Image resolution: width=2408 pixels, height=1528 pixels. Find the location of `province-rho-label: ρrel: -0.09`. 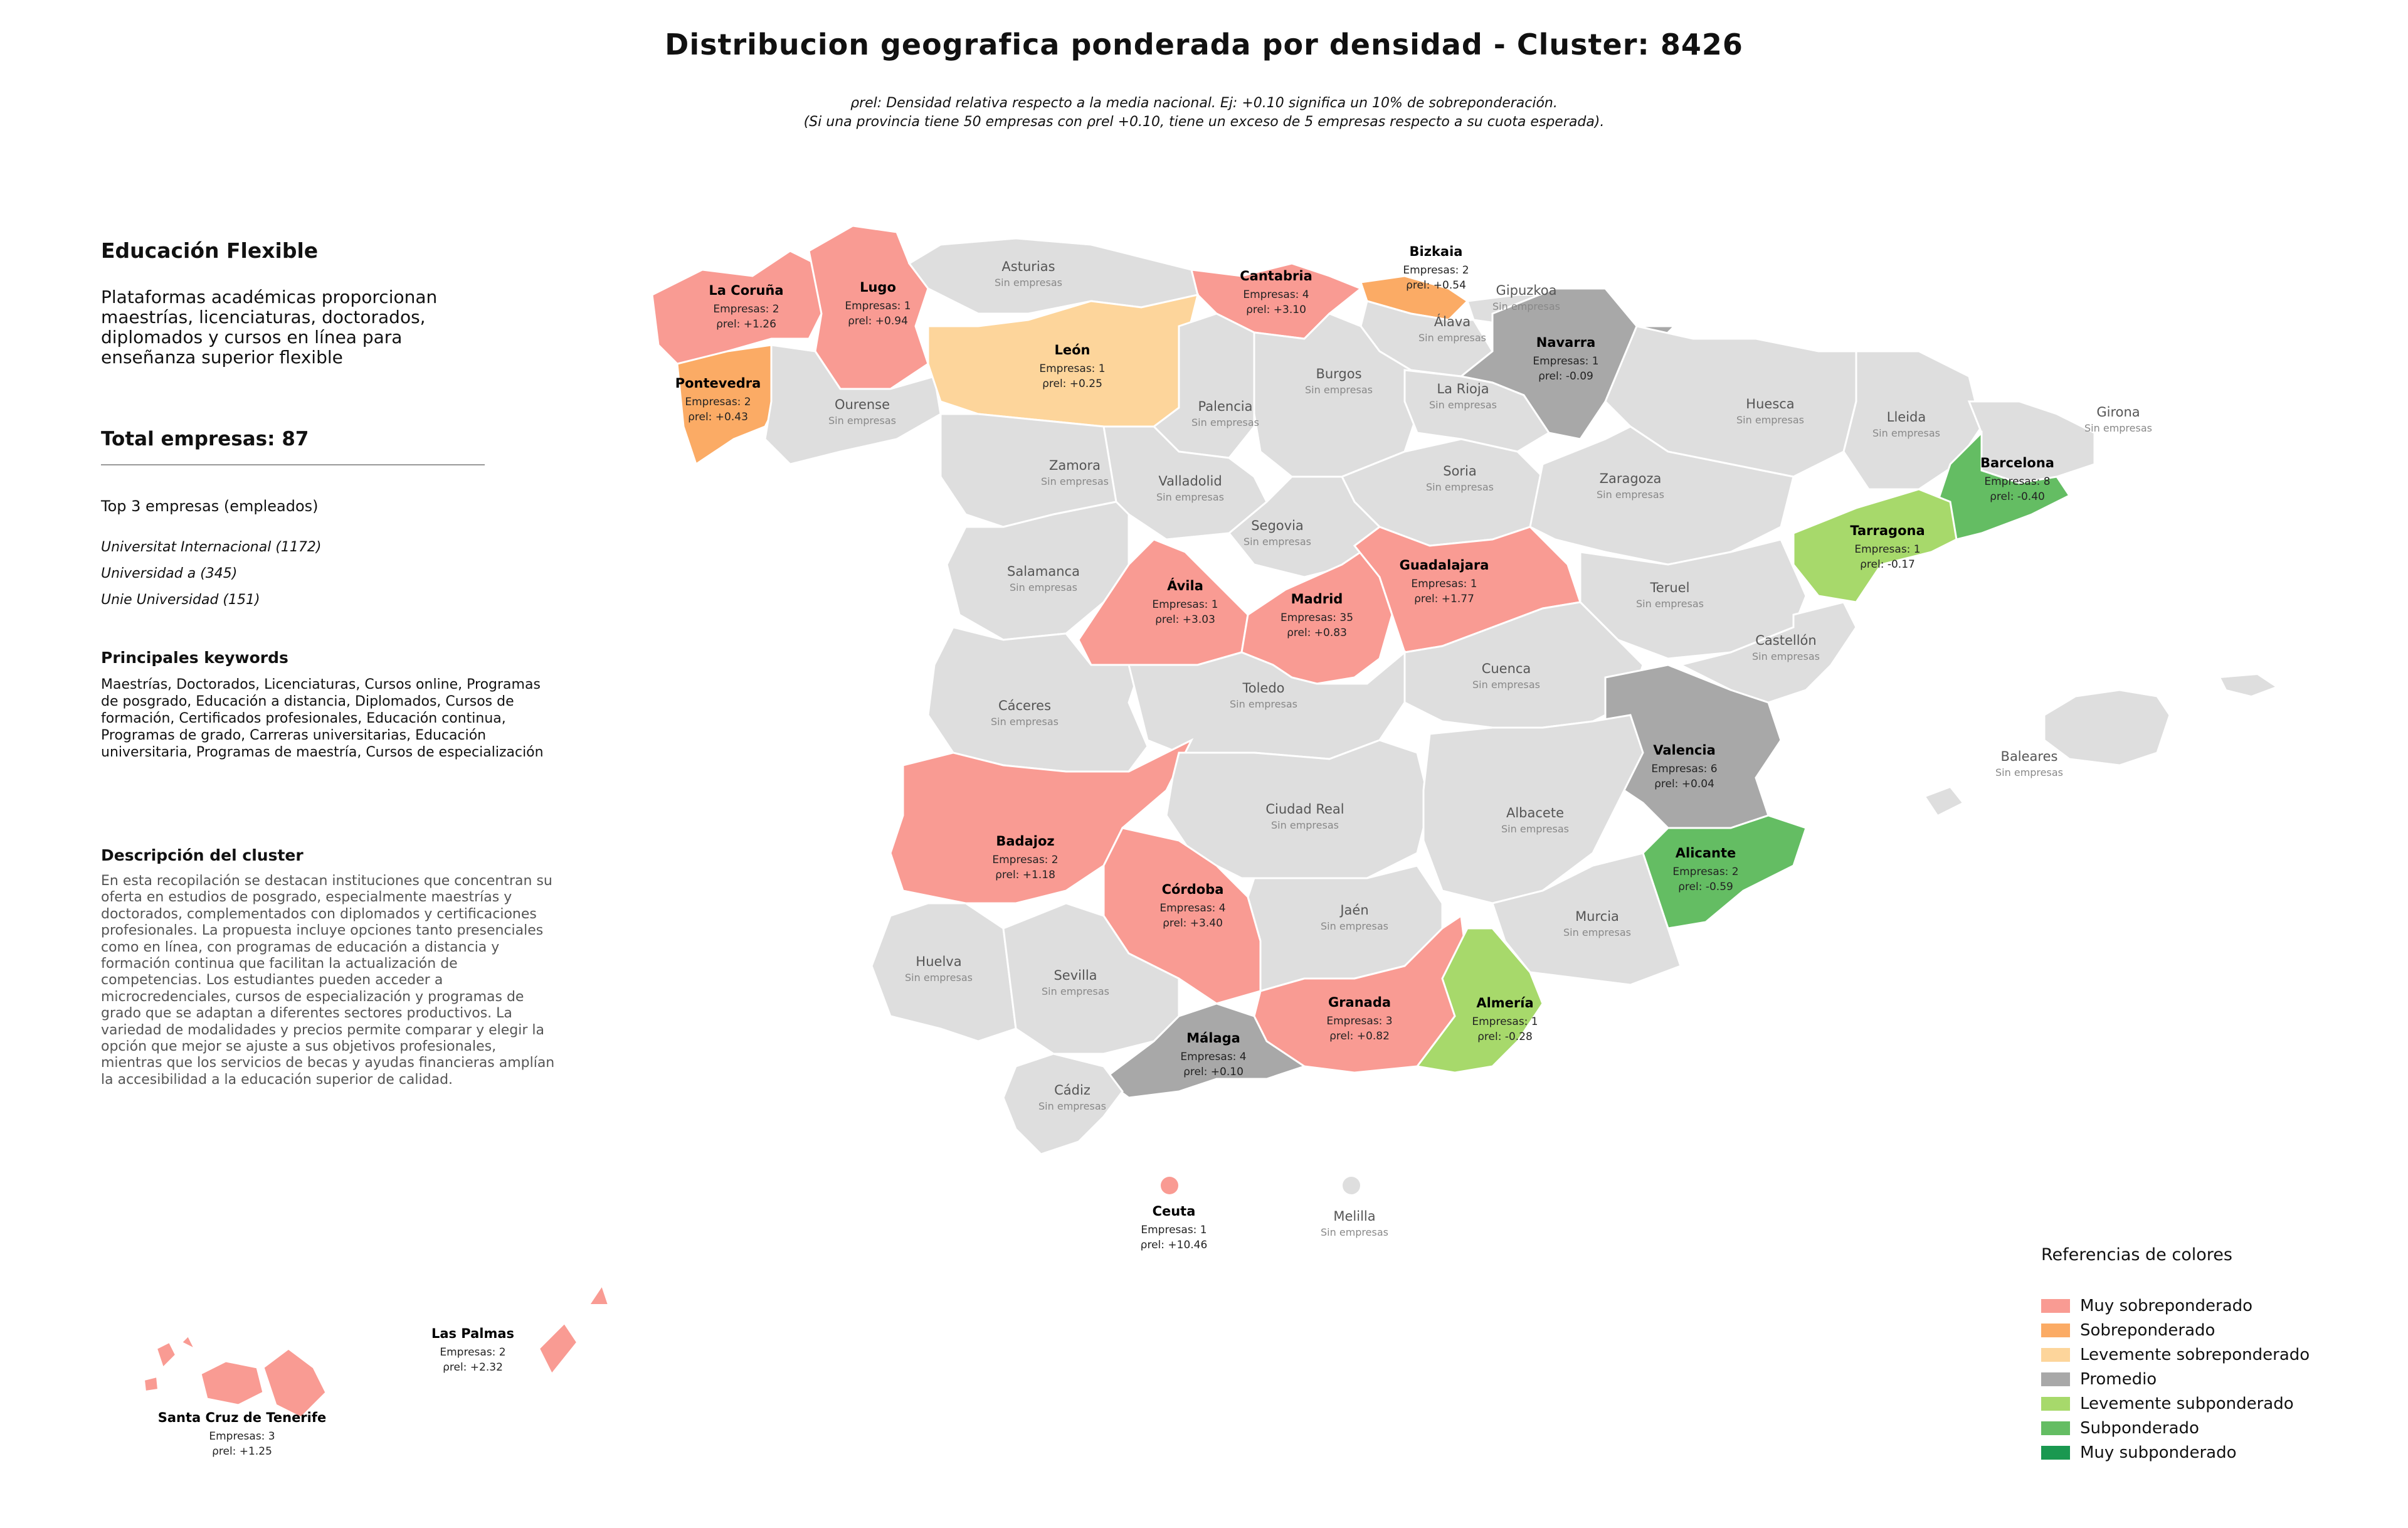

province-rho-label: ρrel: -0.09 is located at coordinates (1565, 376).